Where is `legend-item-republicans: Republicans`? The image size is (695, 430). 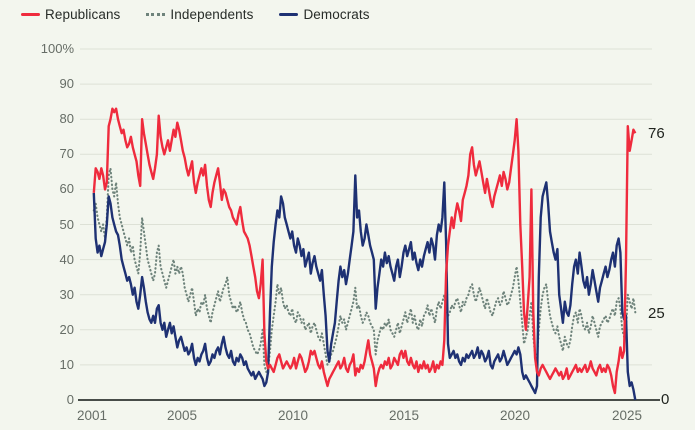
legend-item-republicans: Republicans is located at coordinates (70, 14).